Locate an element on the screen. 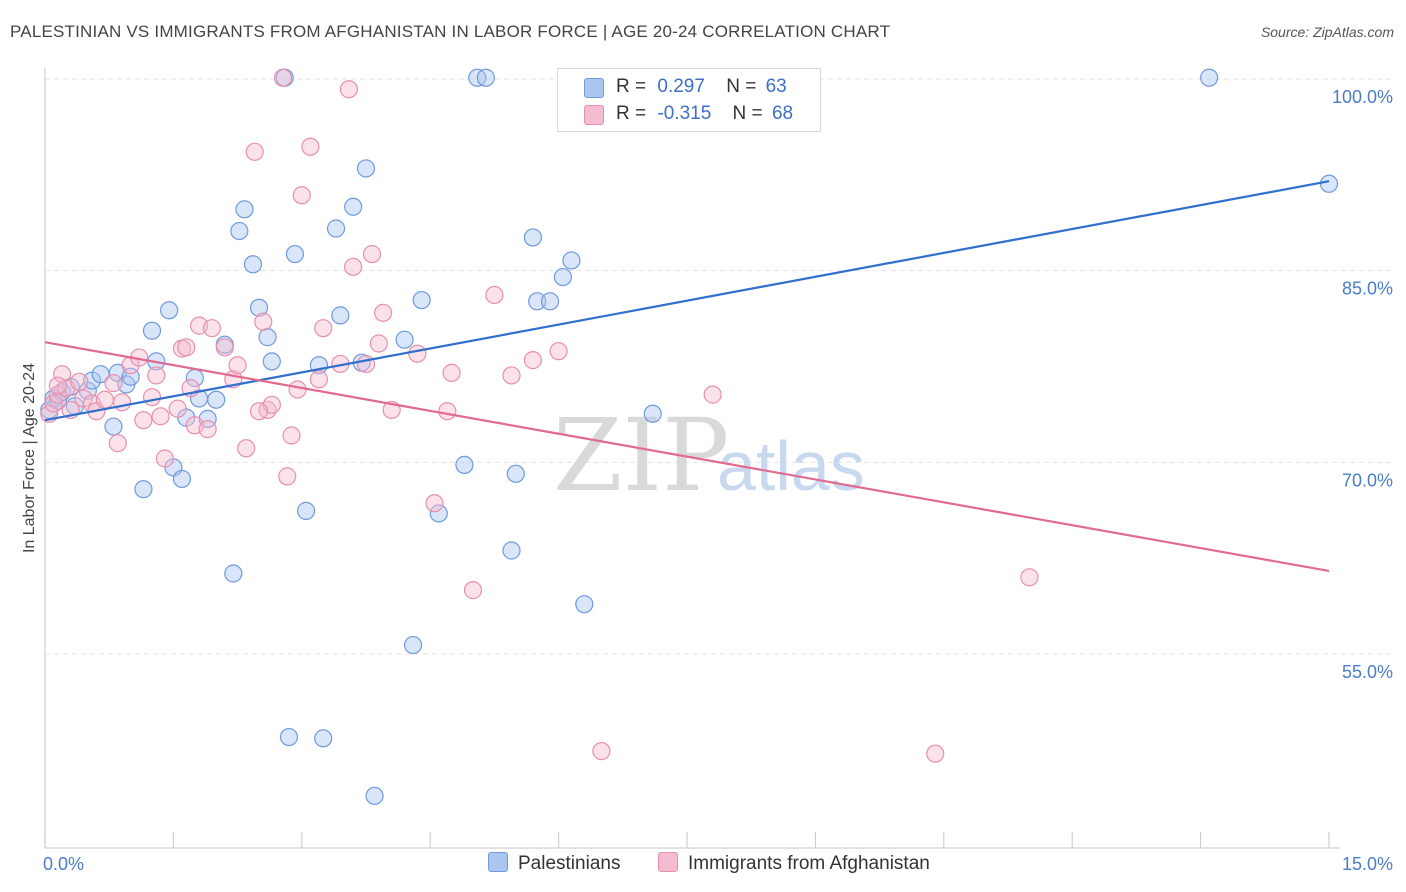 This screenshot has width=1406, height=892. bottom-legend-palestinians: Palestinians is located at coordinates (554, 863).